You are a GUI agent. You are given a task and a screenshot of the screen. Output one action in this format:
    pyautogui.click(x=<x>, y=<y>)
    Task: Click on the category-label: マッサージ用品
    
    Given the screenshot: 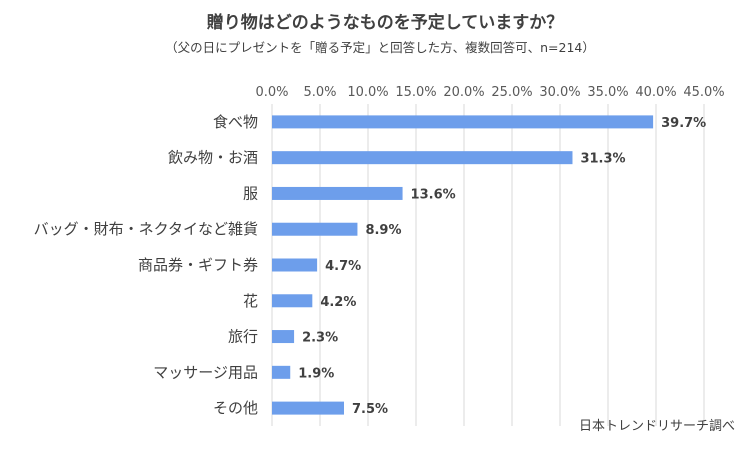 What is the action you would take?
    pyautogui.click(x=205, y=372)
    